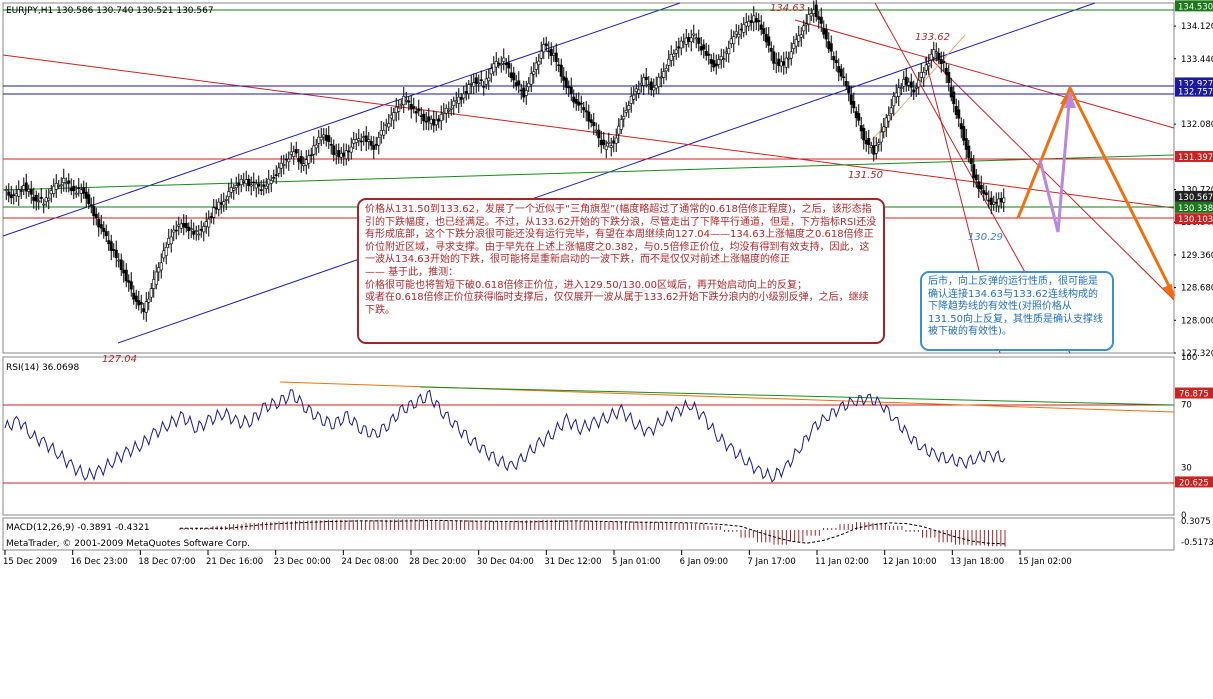  Describe the element at coordinates (1195, 220) in the screenshot. I see `price-level-label: 130.103` at that location.